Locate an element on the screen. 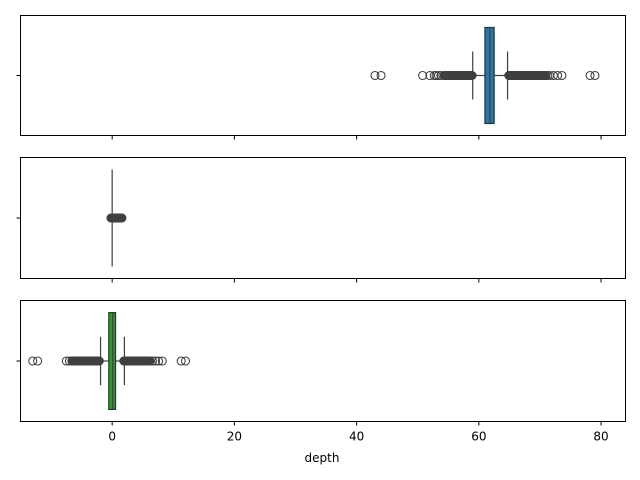  dense-flier-blob is located at coordinates (116, 218).